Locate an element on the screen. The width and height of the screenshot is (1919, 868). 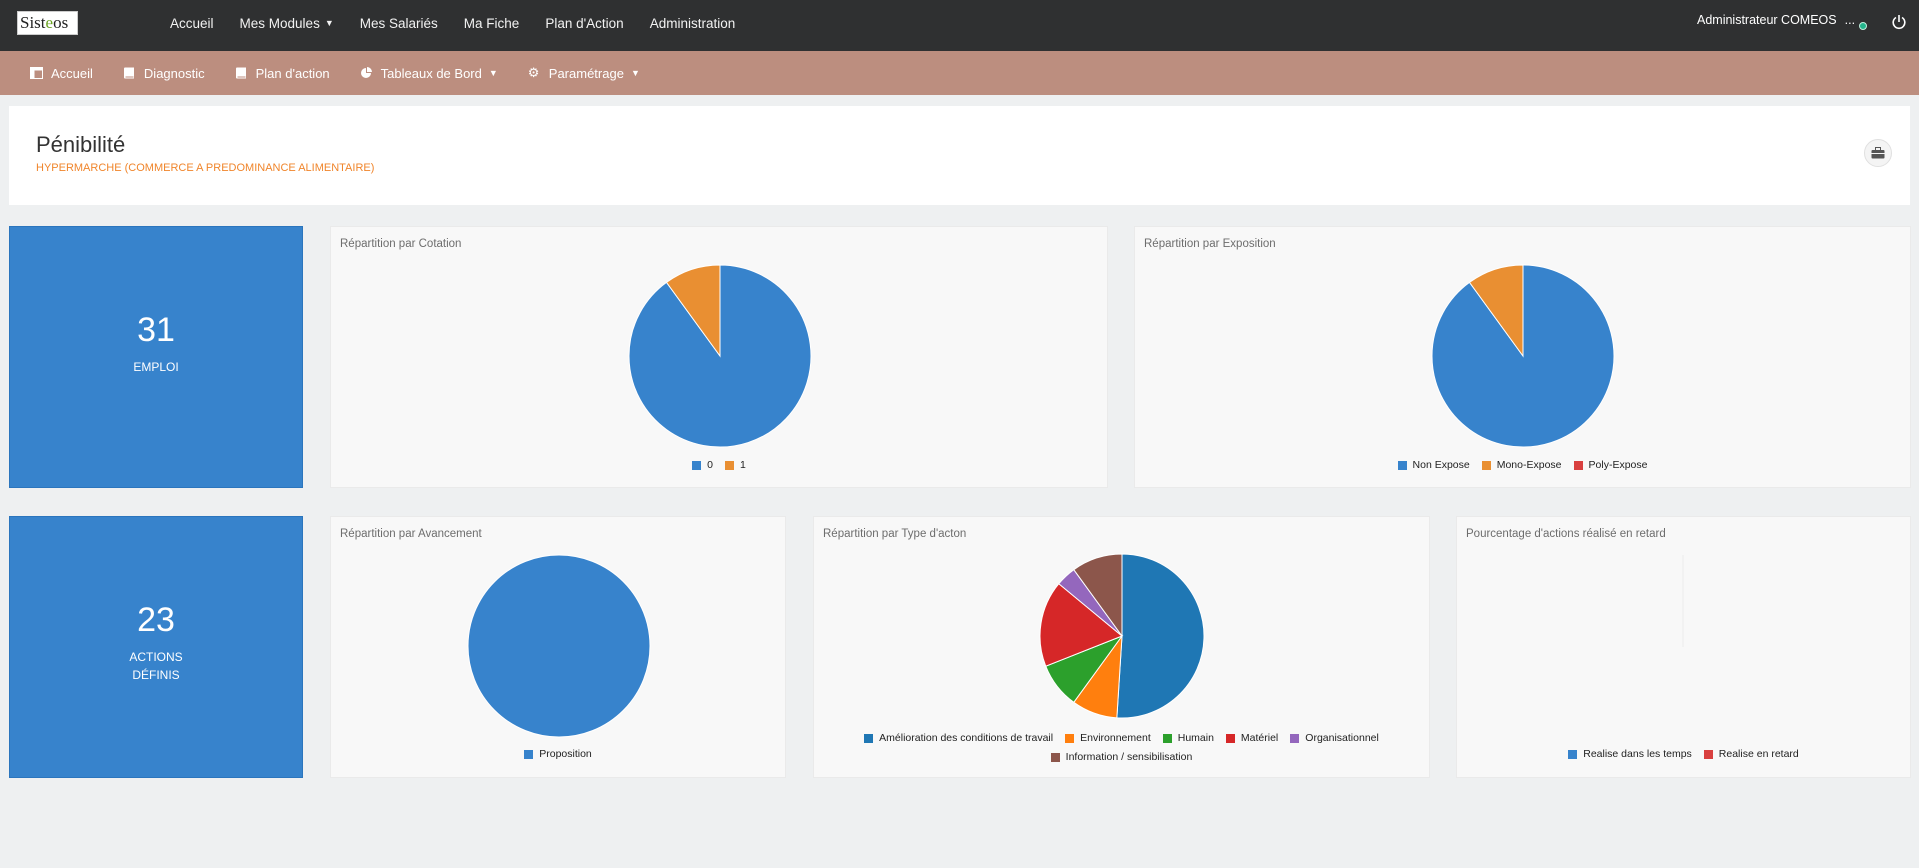
nav-mes-salaries: Mes Salariés is located at coordinates (398, 23).